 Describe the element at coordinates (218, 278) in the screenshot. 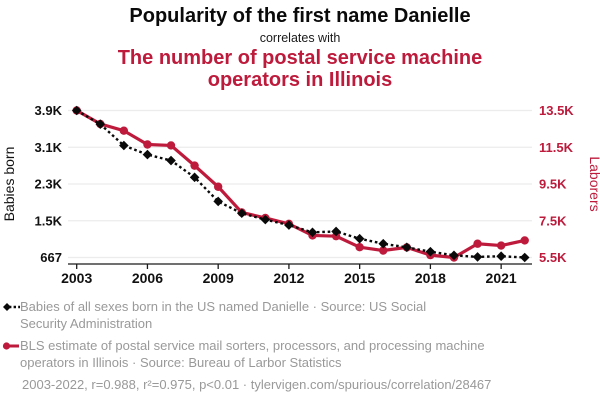

I see `svg-text: 2009` at that location.